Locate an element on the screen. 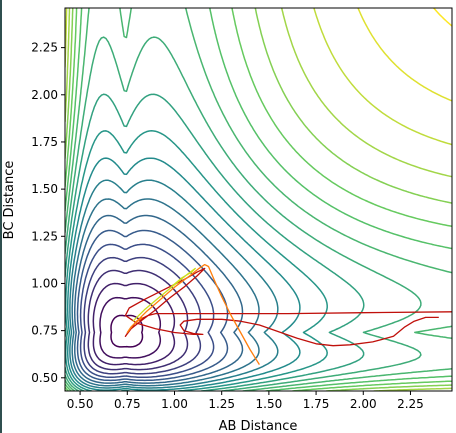  x-axis-label: AB Distance is located at coordinates (258, 426).